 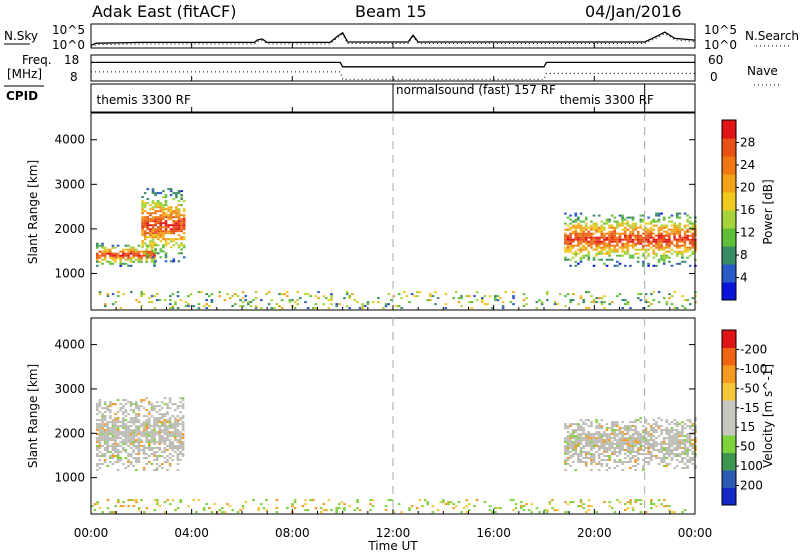 What do you see at coordinates (21, 36) in the screenshot?
I see `noise-left-label: N.Sky` at bounding box center [21, 36].